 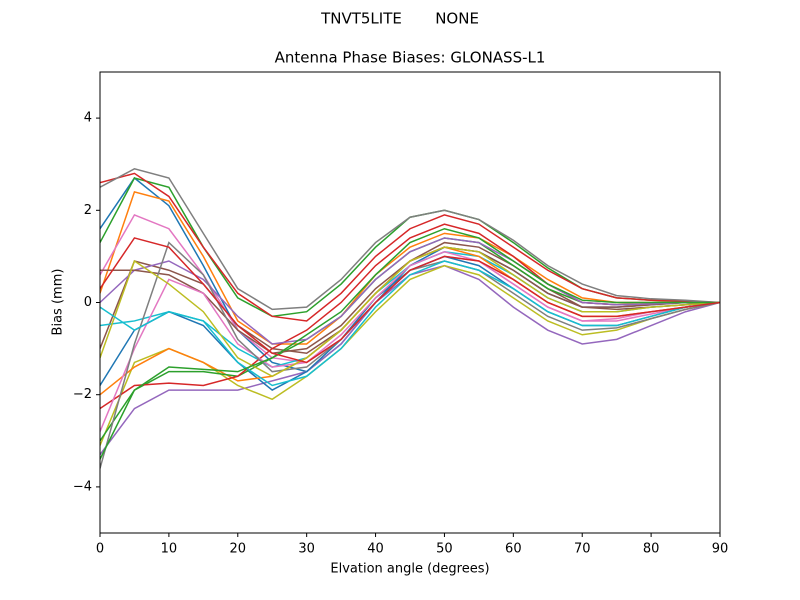 What do you see at coordinates (651, 549) in the screenshot?
I see `x-tick-label: 80` at bounding box center [651, 549].